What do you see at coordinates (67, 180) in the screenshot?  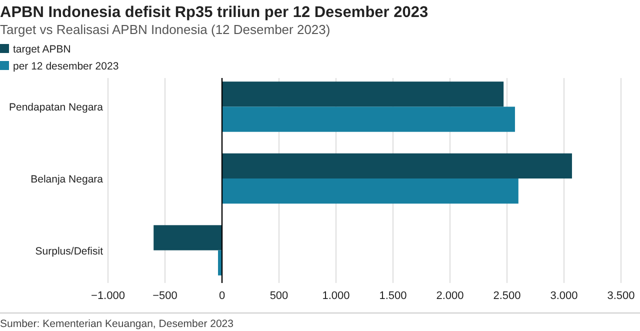 I see `y-tick-label: Belanja Negara` at bounding box center [67, 180].